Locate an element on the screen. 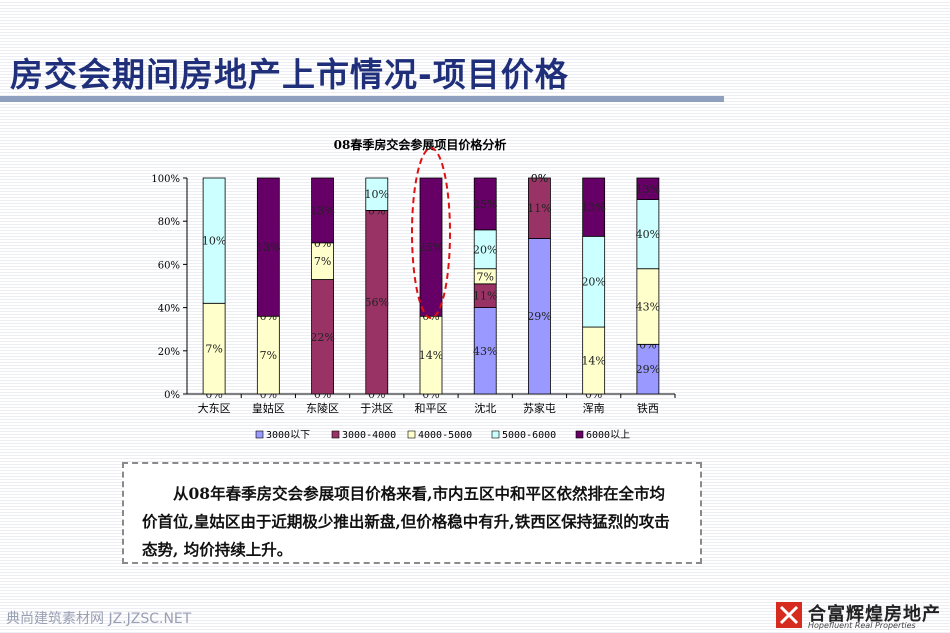 Image resolution: width=950 pixels, height=633 pixels. legend-label: 3000以下 is located at coordinates (288, 435).